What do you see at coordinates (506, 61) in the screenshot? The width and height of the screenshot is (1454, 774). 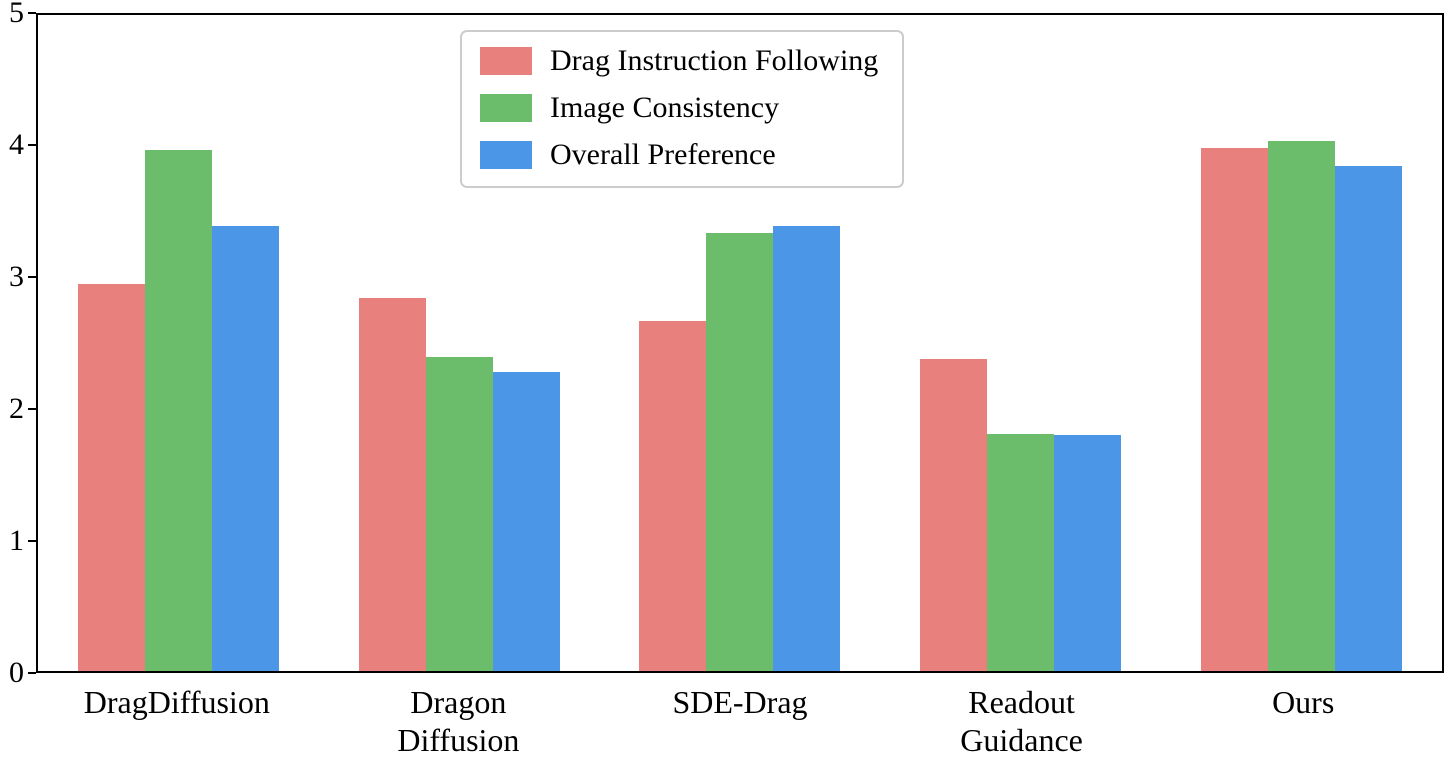 I see `legend-swatch-red` at bounding box center [506, 61].